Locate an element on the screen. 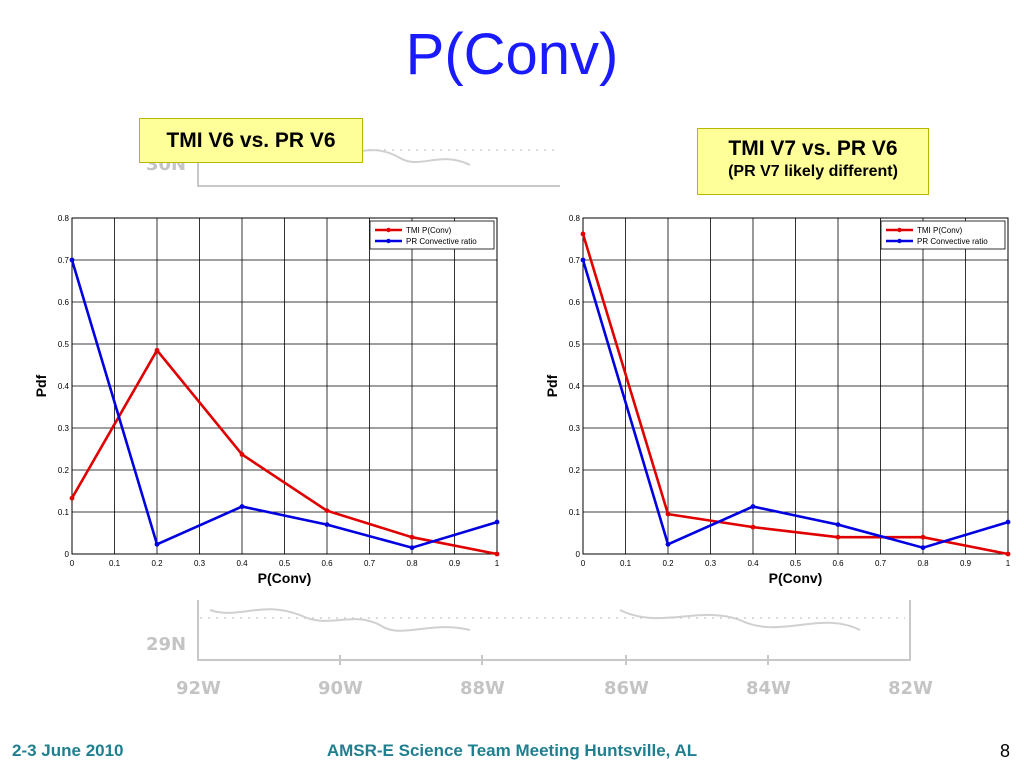  x-tick-label: 0 is located at coordinates (72, 563).